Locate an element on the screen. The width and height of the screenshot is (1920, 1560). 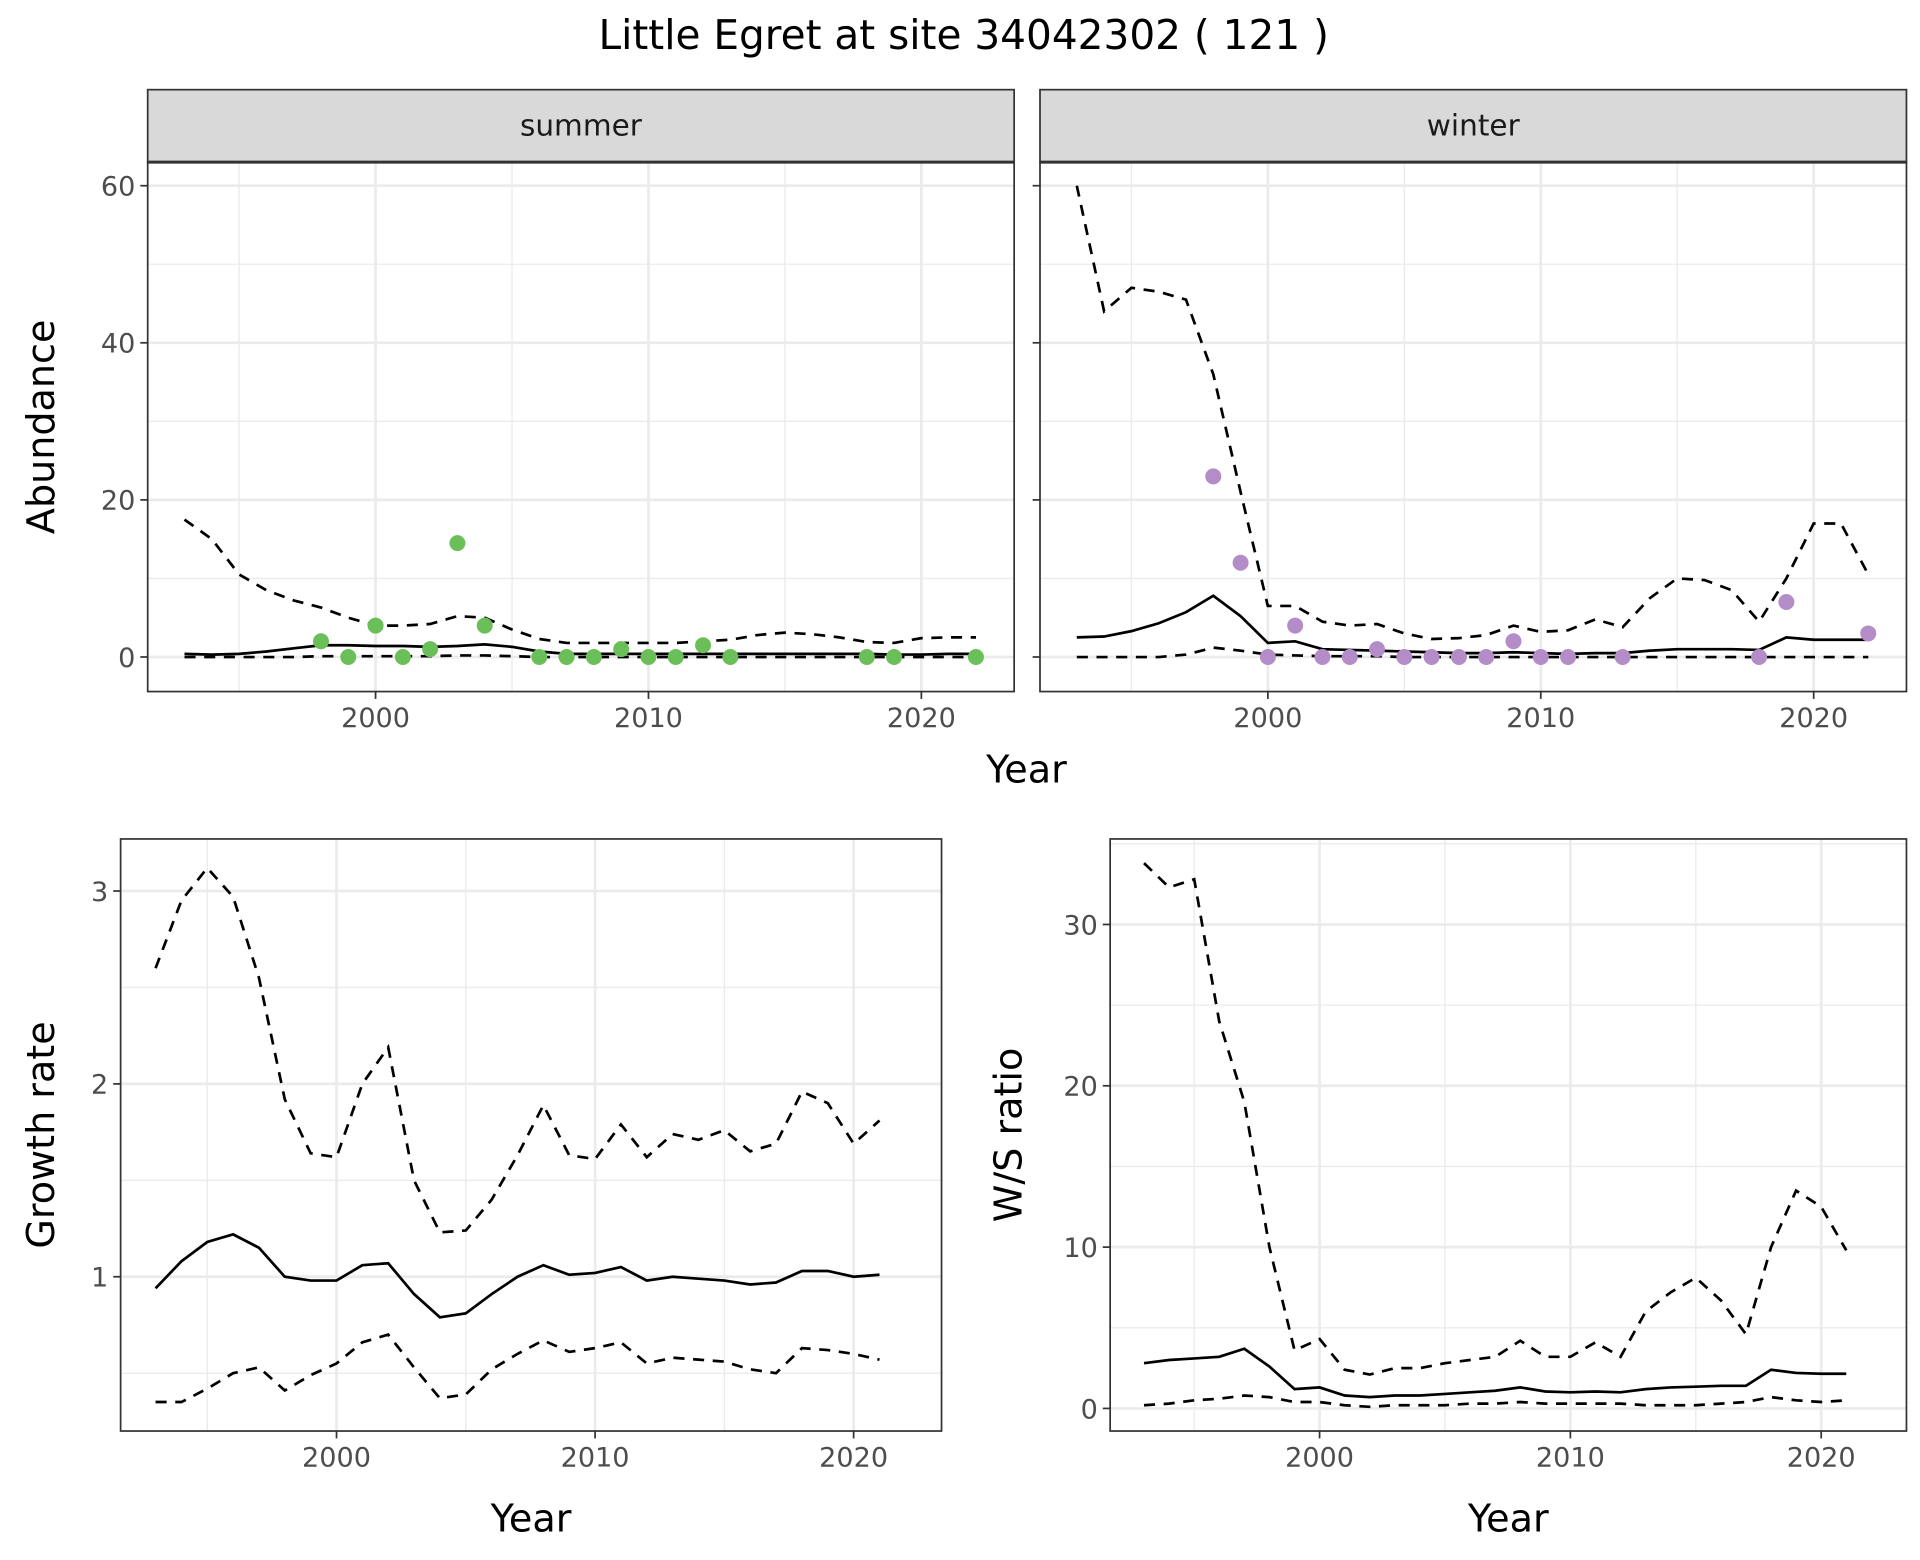
y-tick-label: 3 is located at coordinates (99, 892).